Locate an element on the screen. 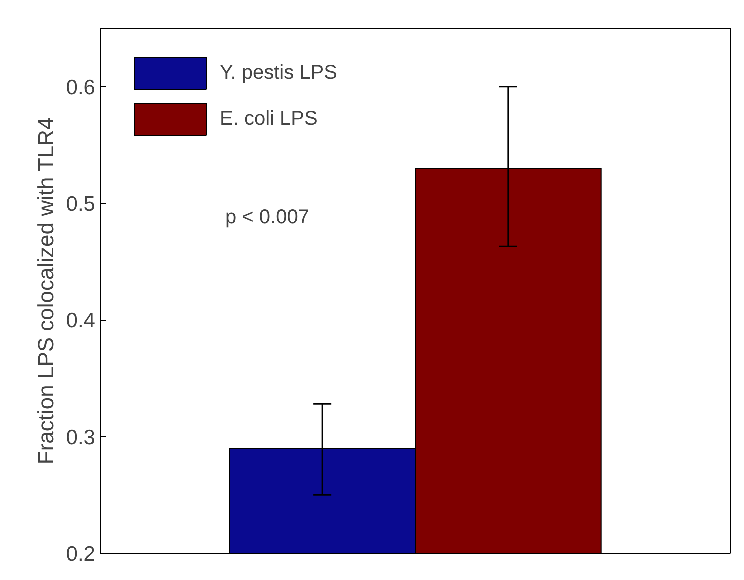  y-tick-label: 0.2 is located at coordinates (81, 554).